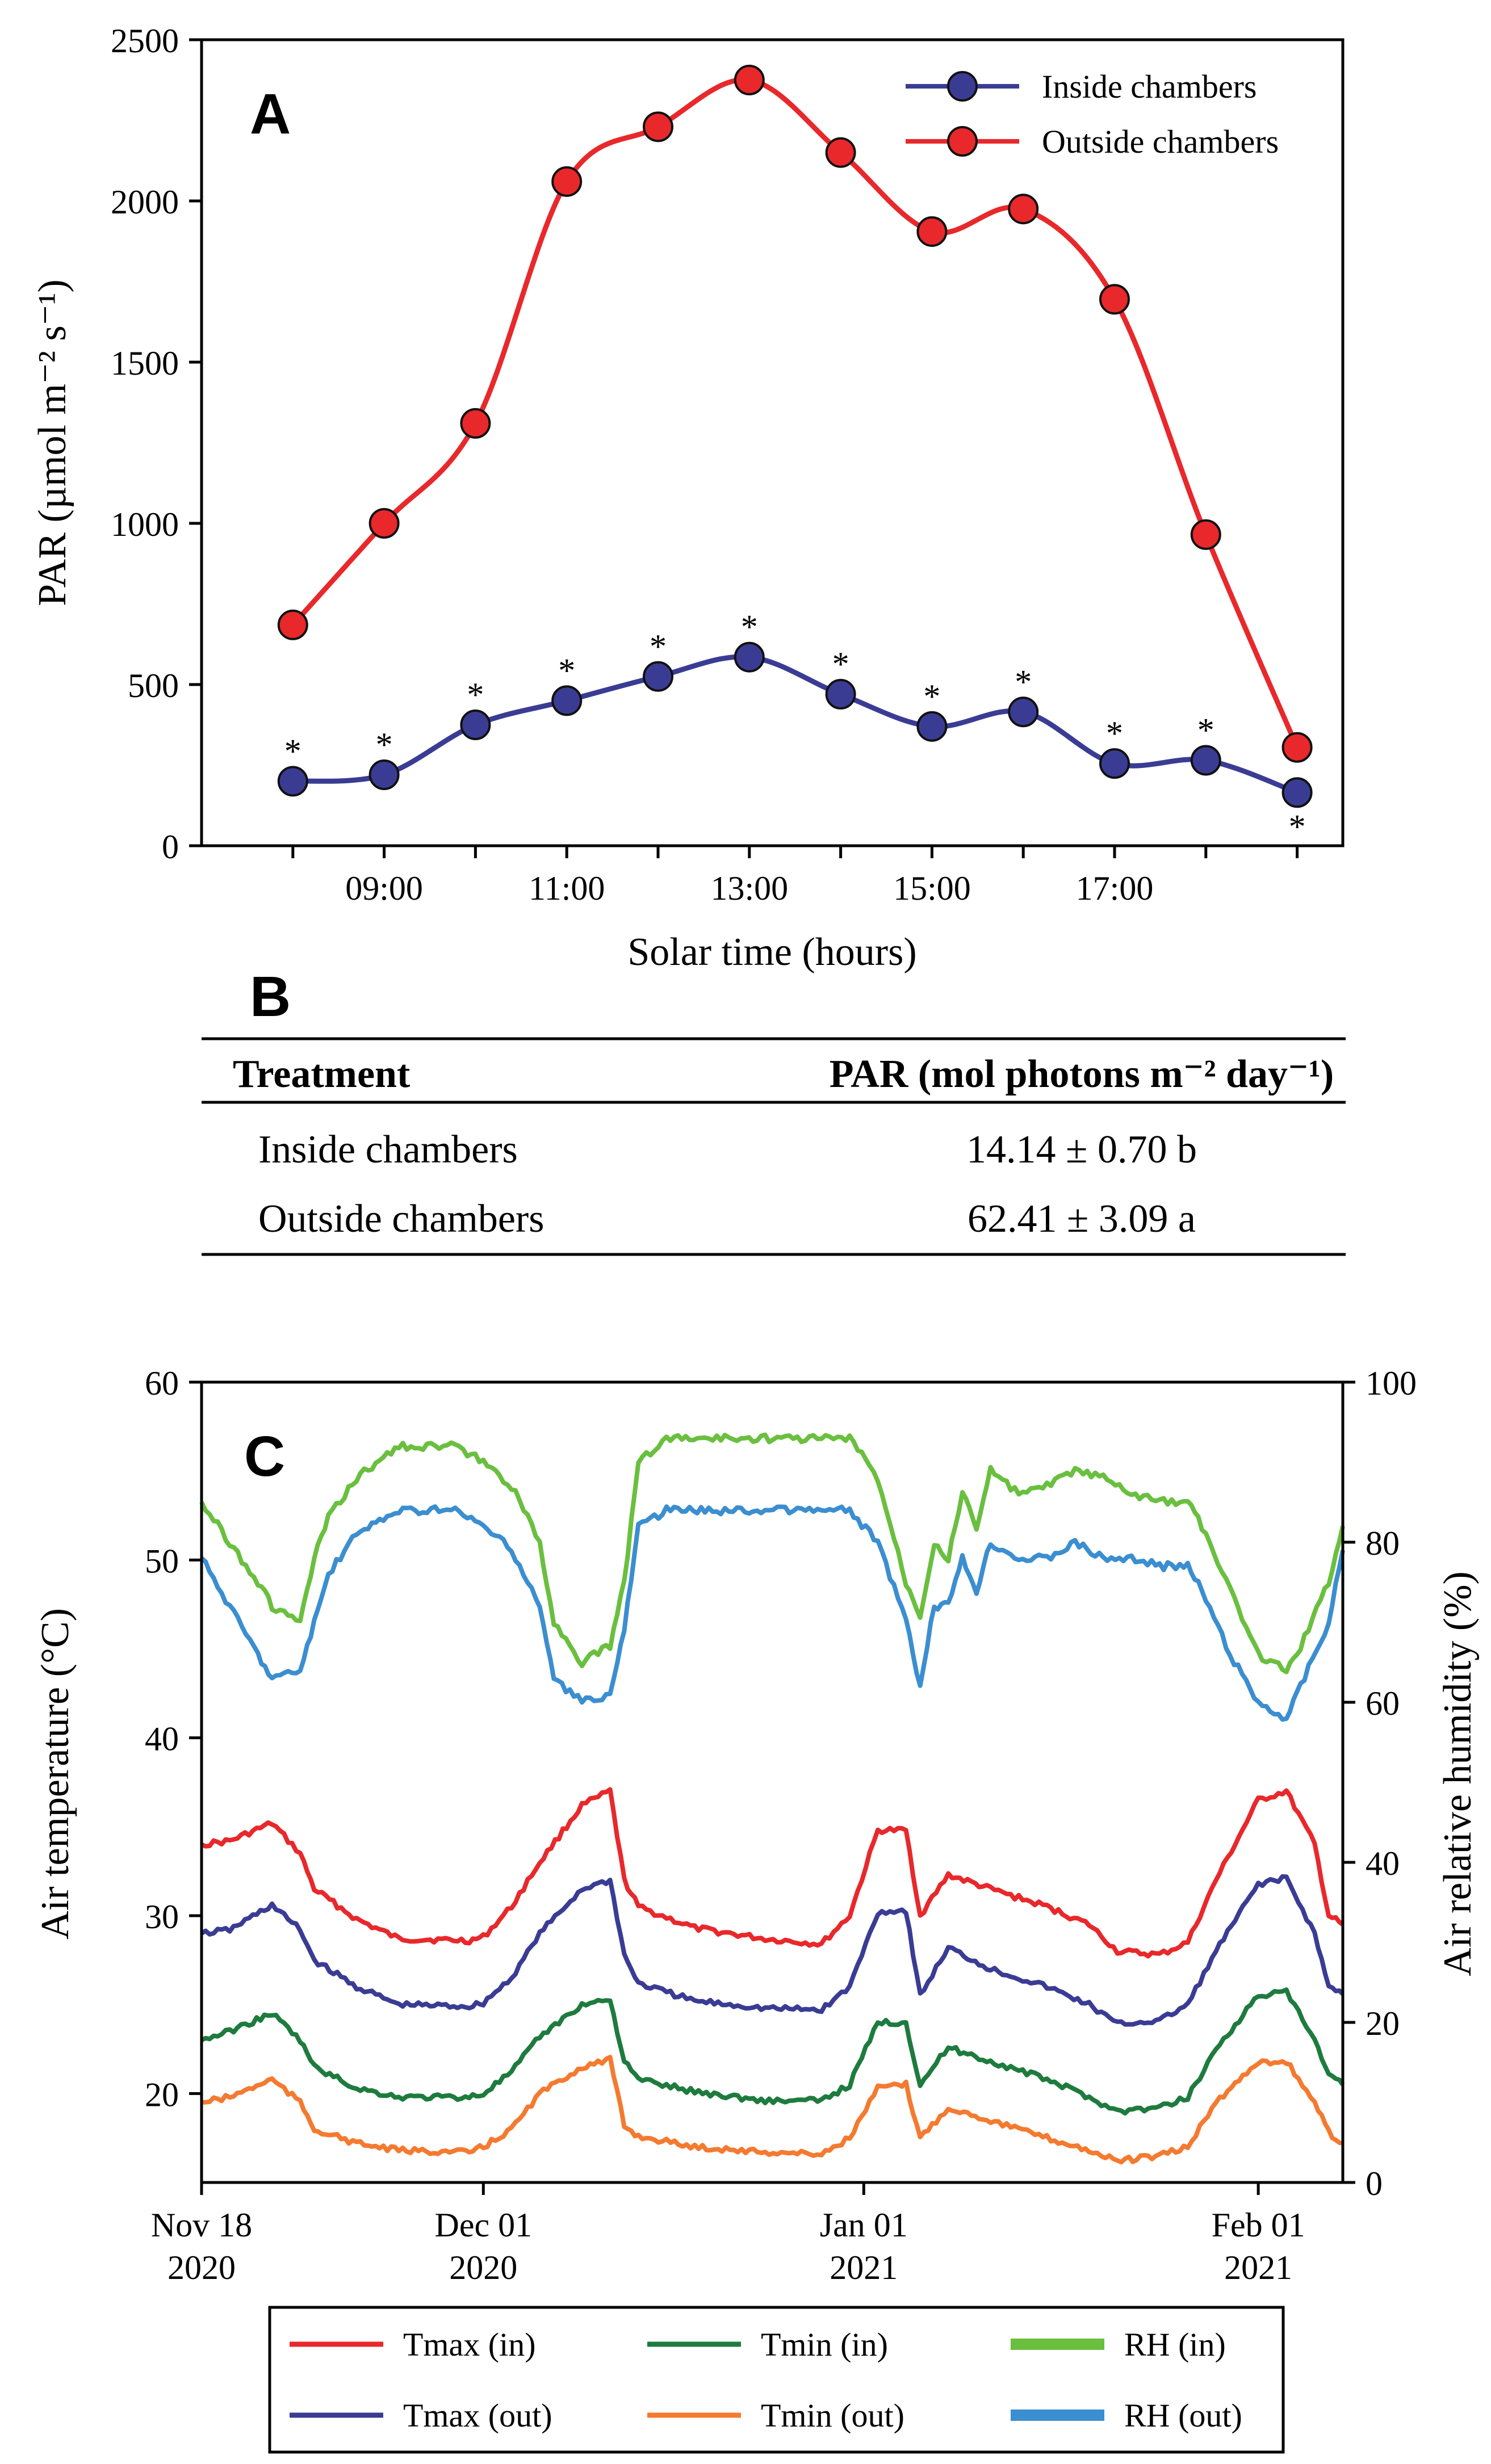 This screenshot has width=1491, height=2464. I want to click on panel-c-right-y-tick-label: 20, so click(1383, 2024).